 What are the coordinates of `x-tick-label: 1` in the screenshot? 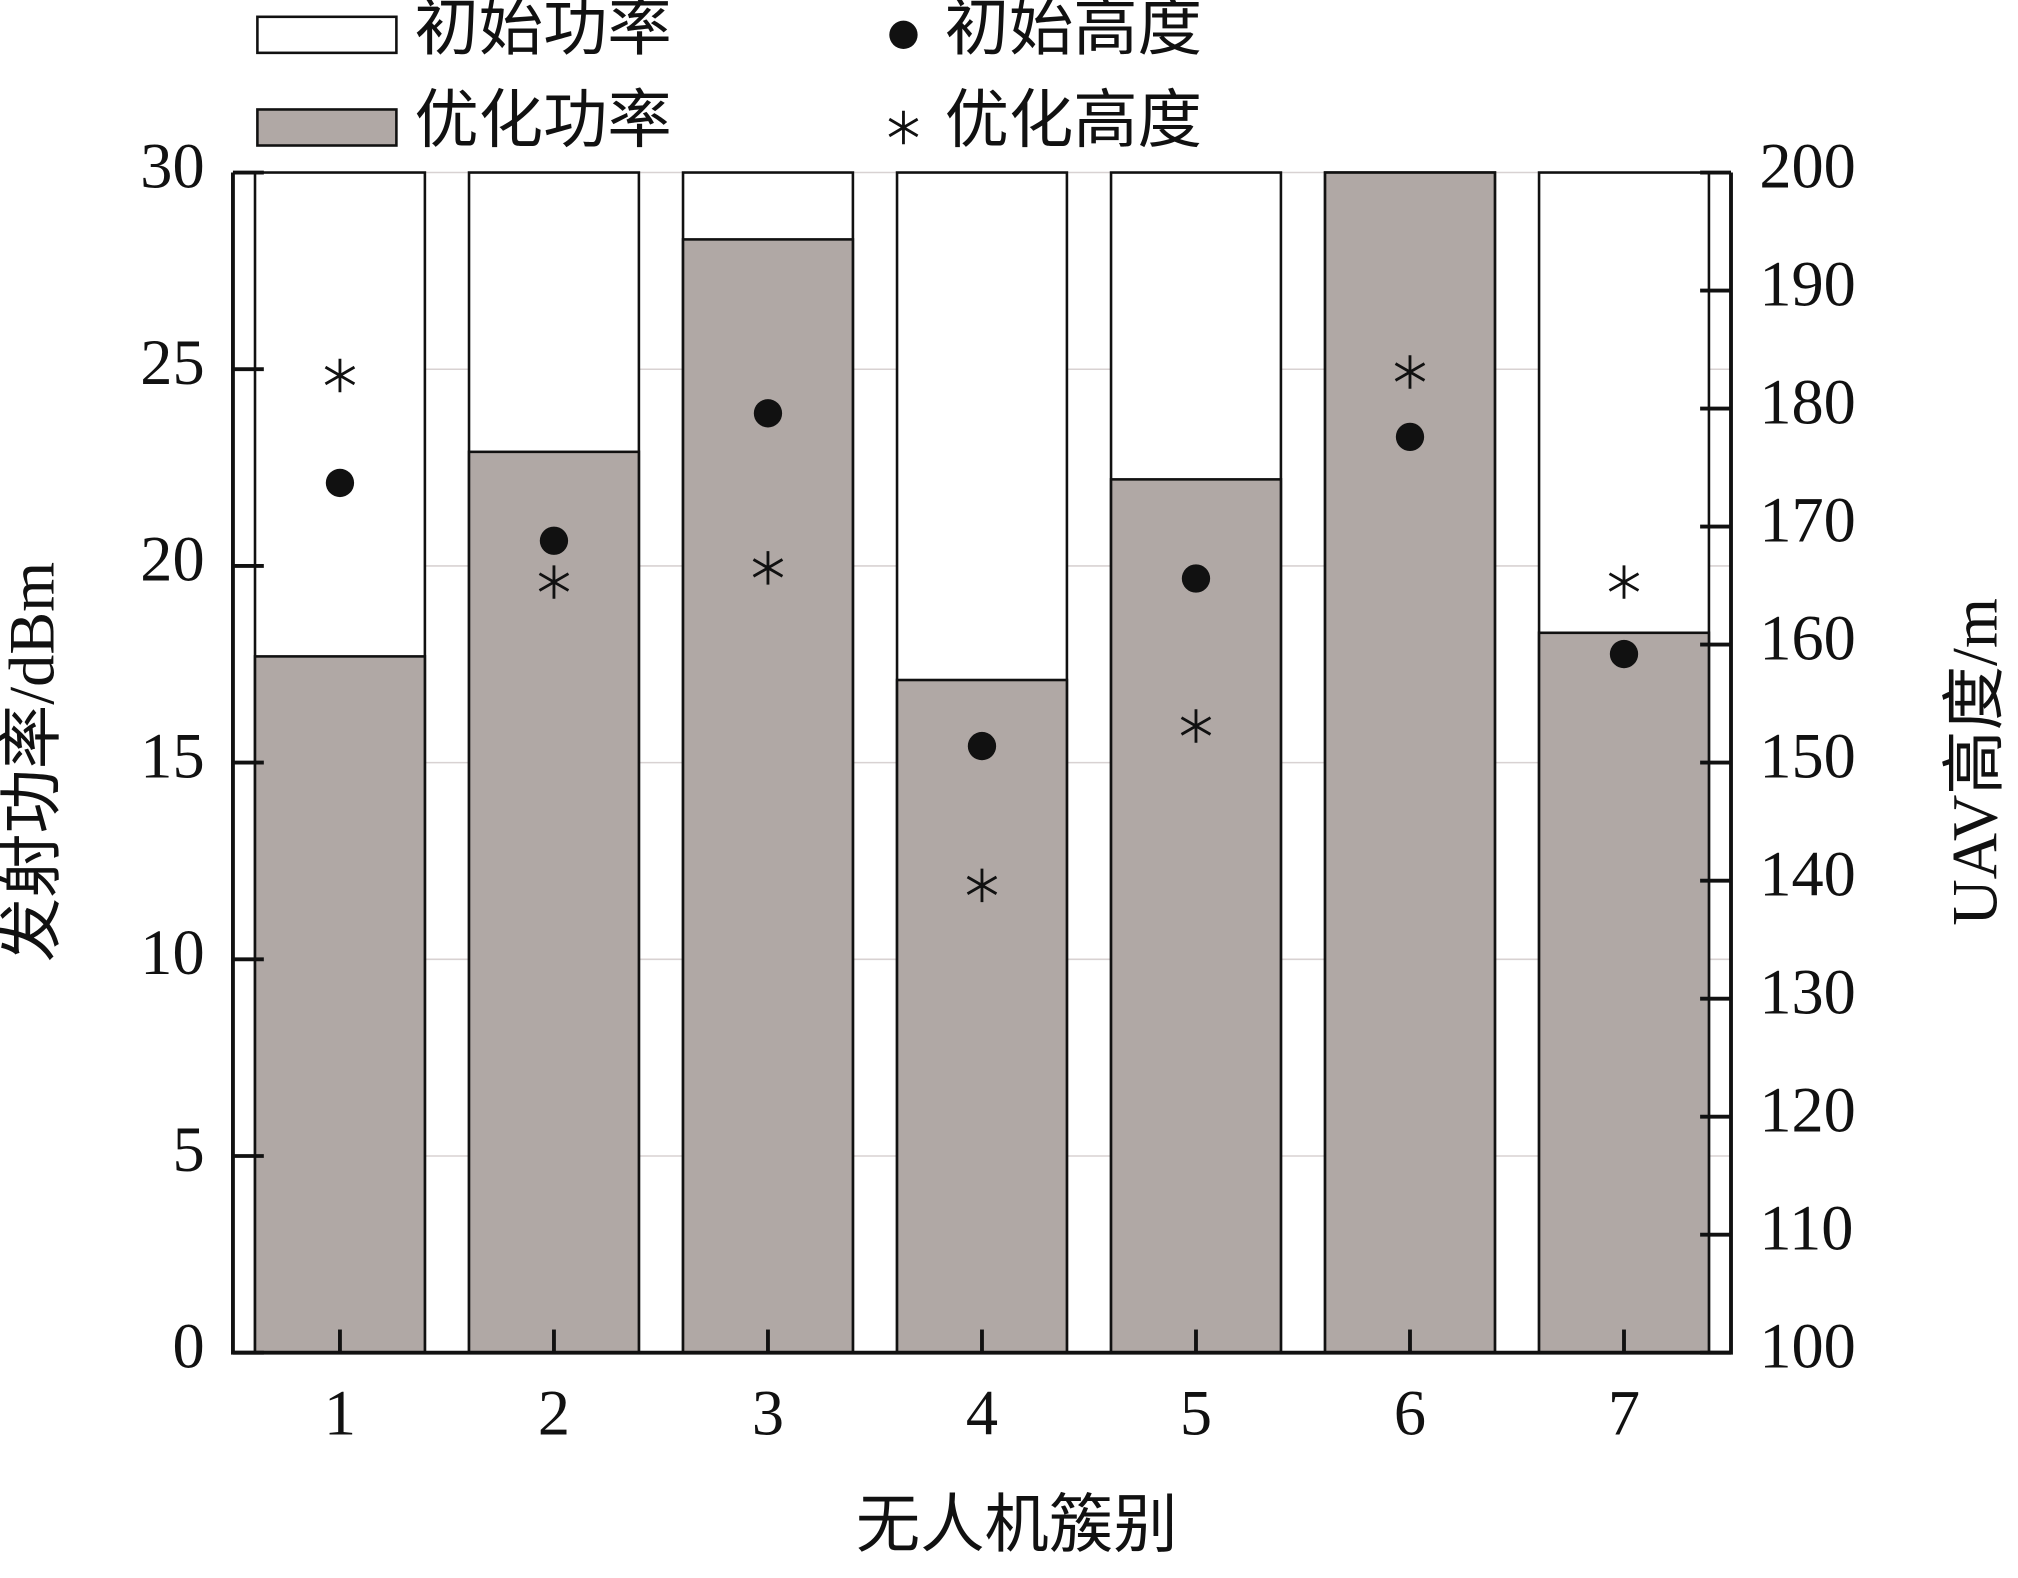 It's located at (340, 1412).